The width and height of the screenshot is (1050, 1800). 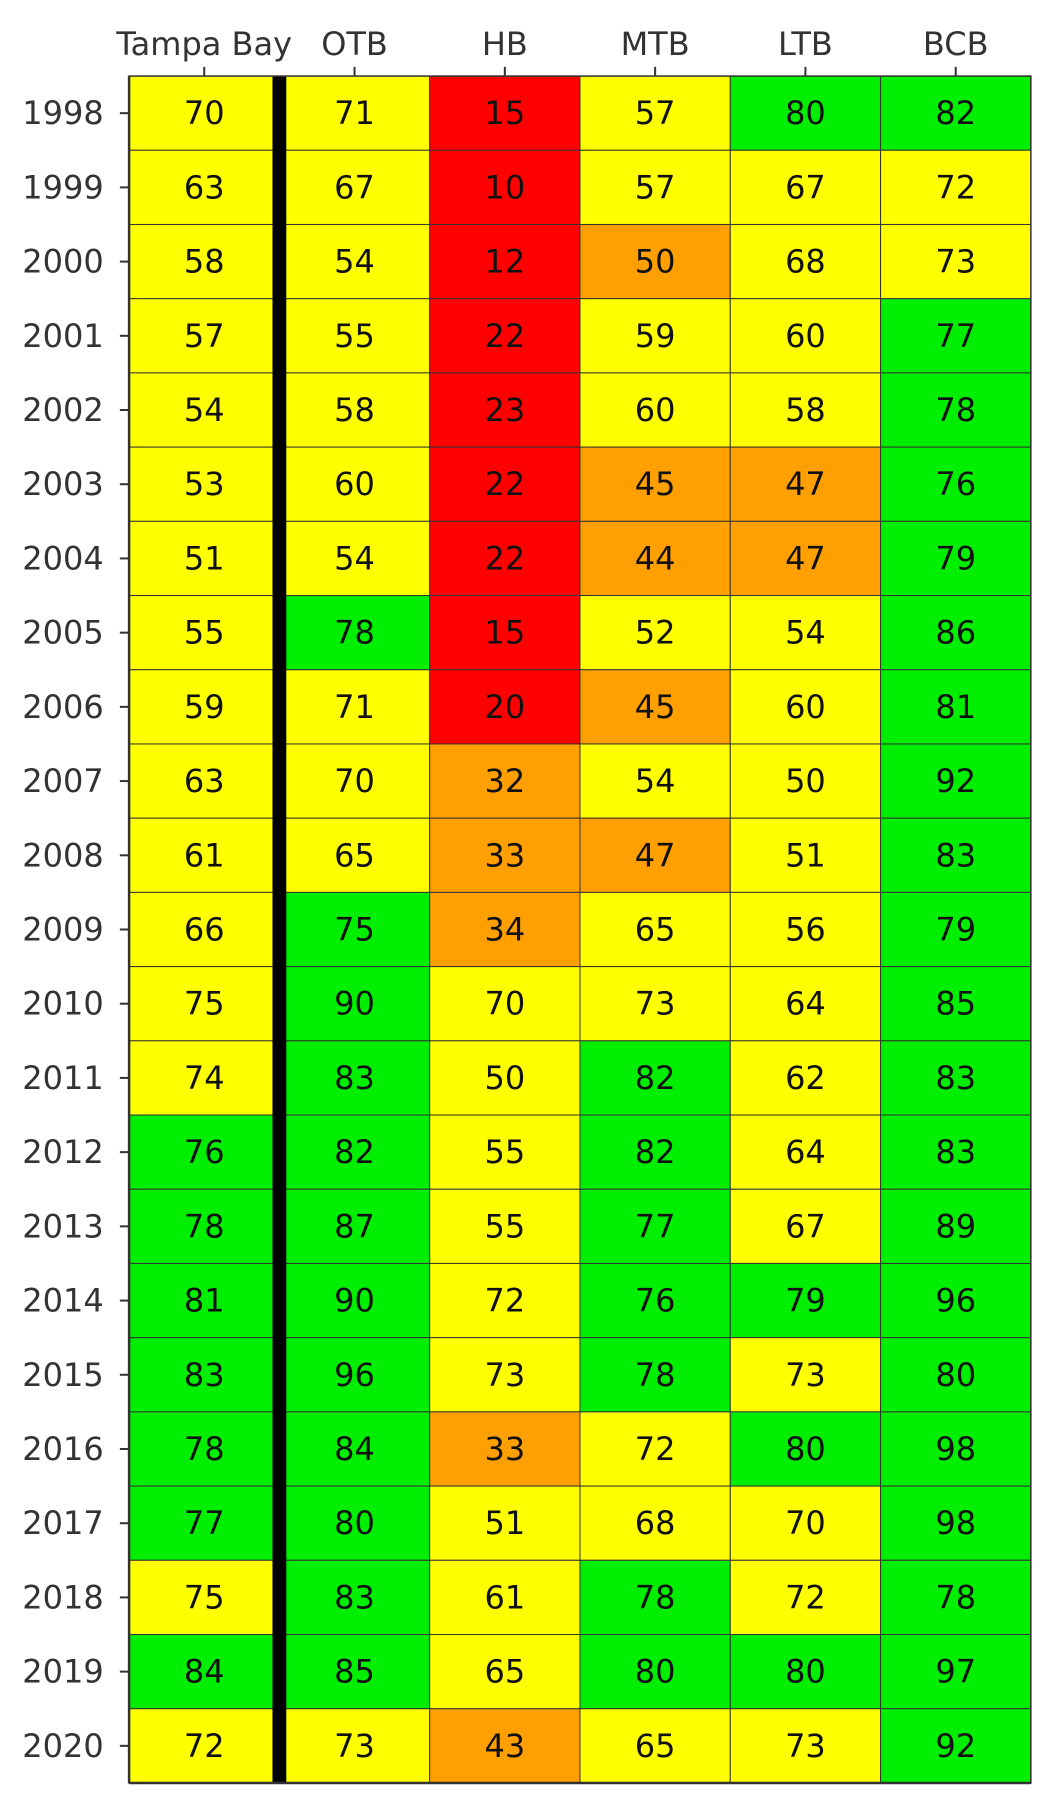 I want to click on heatmap-cell-2015-ltb, so click(x=805, y=1375).